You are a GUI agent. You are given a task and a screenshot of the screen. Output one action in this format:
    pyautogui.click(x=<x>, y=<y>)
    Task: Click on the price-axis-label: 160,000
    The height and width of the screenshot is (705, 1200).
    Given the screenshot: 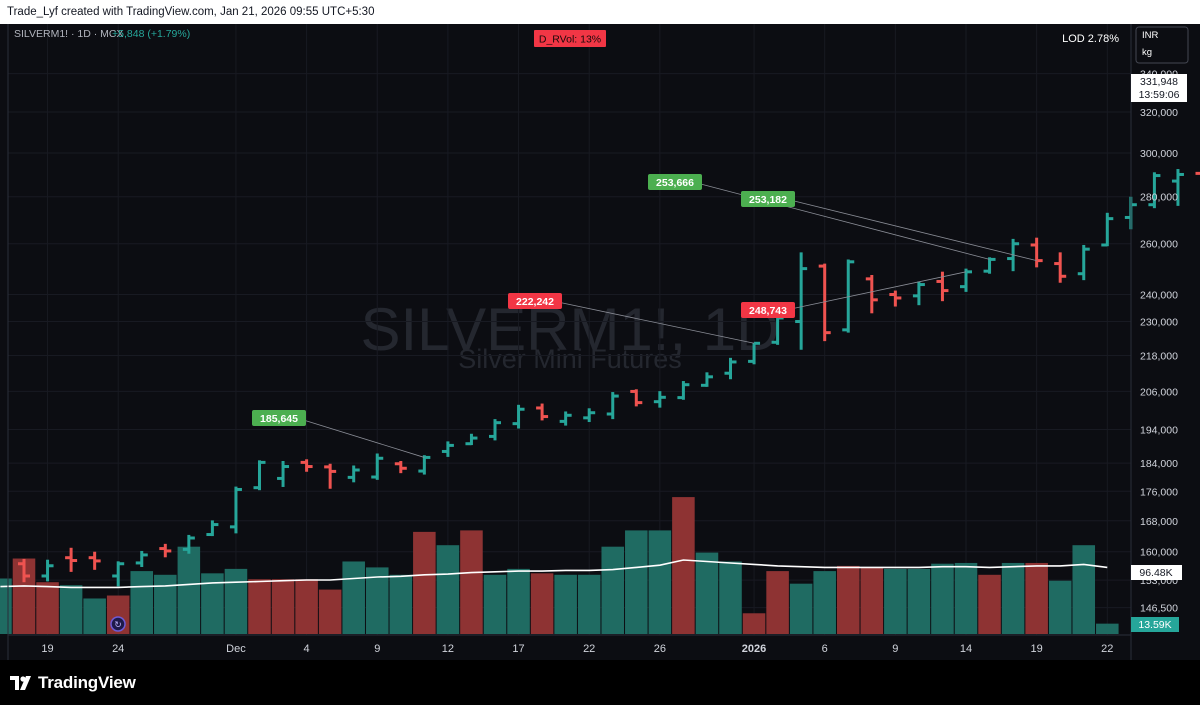 What is the action you would take?
    pyautogui.click(x=1159, y=553)
    